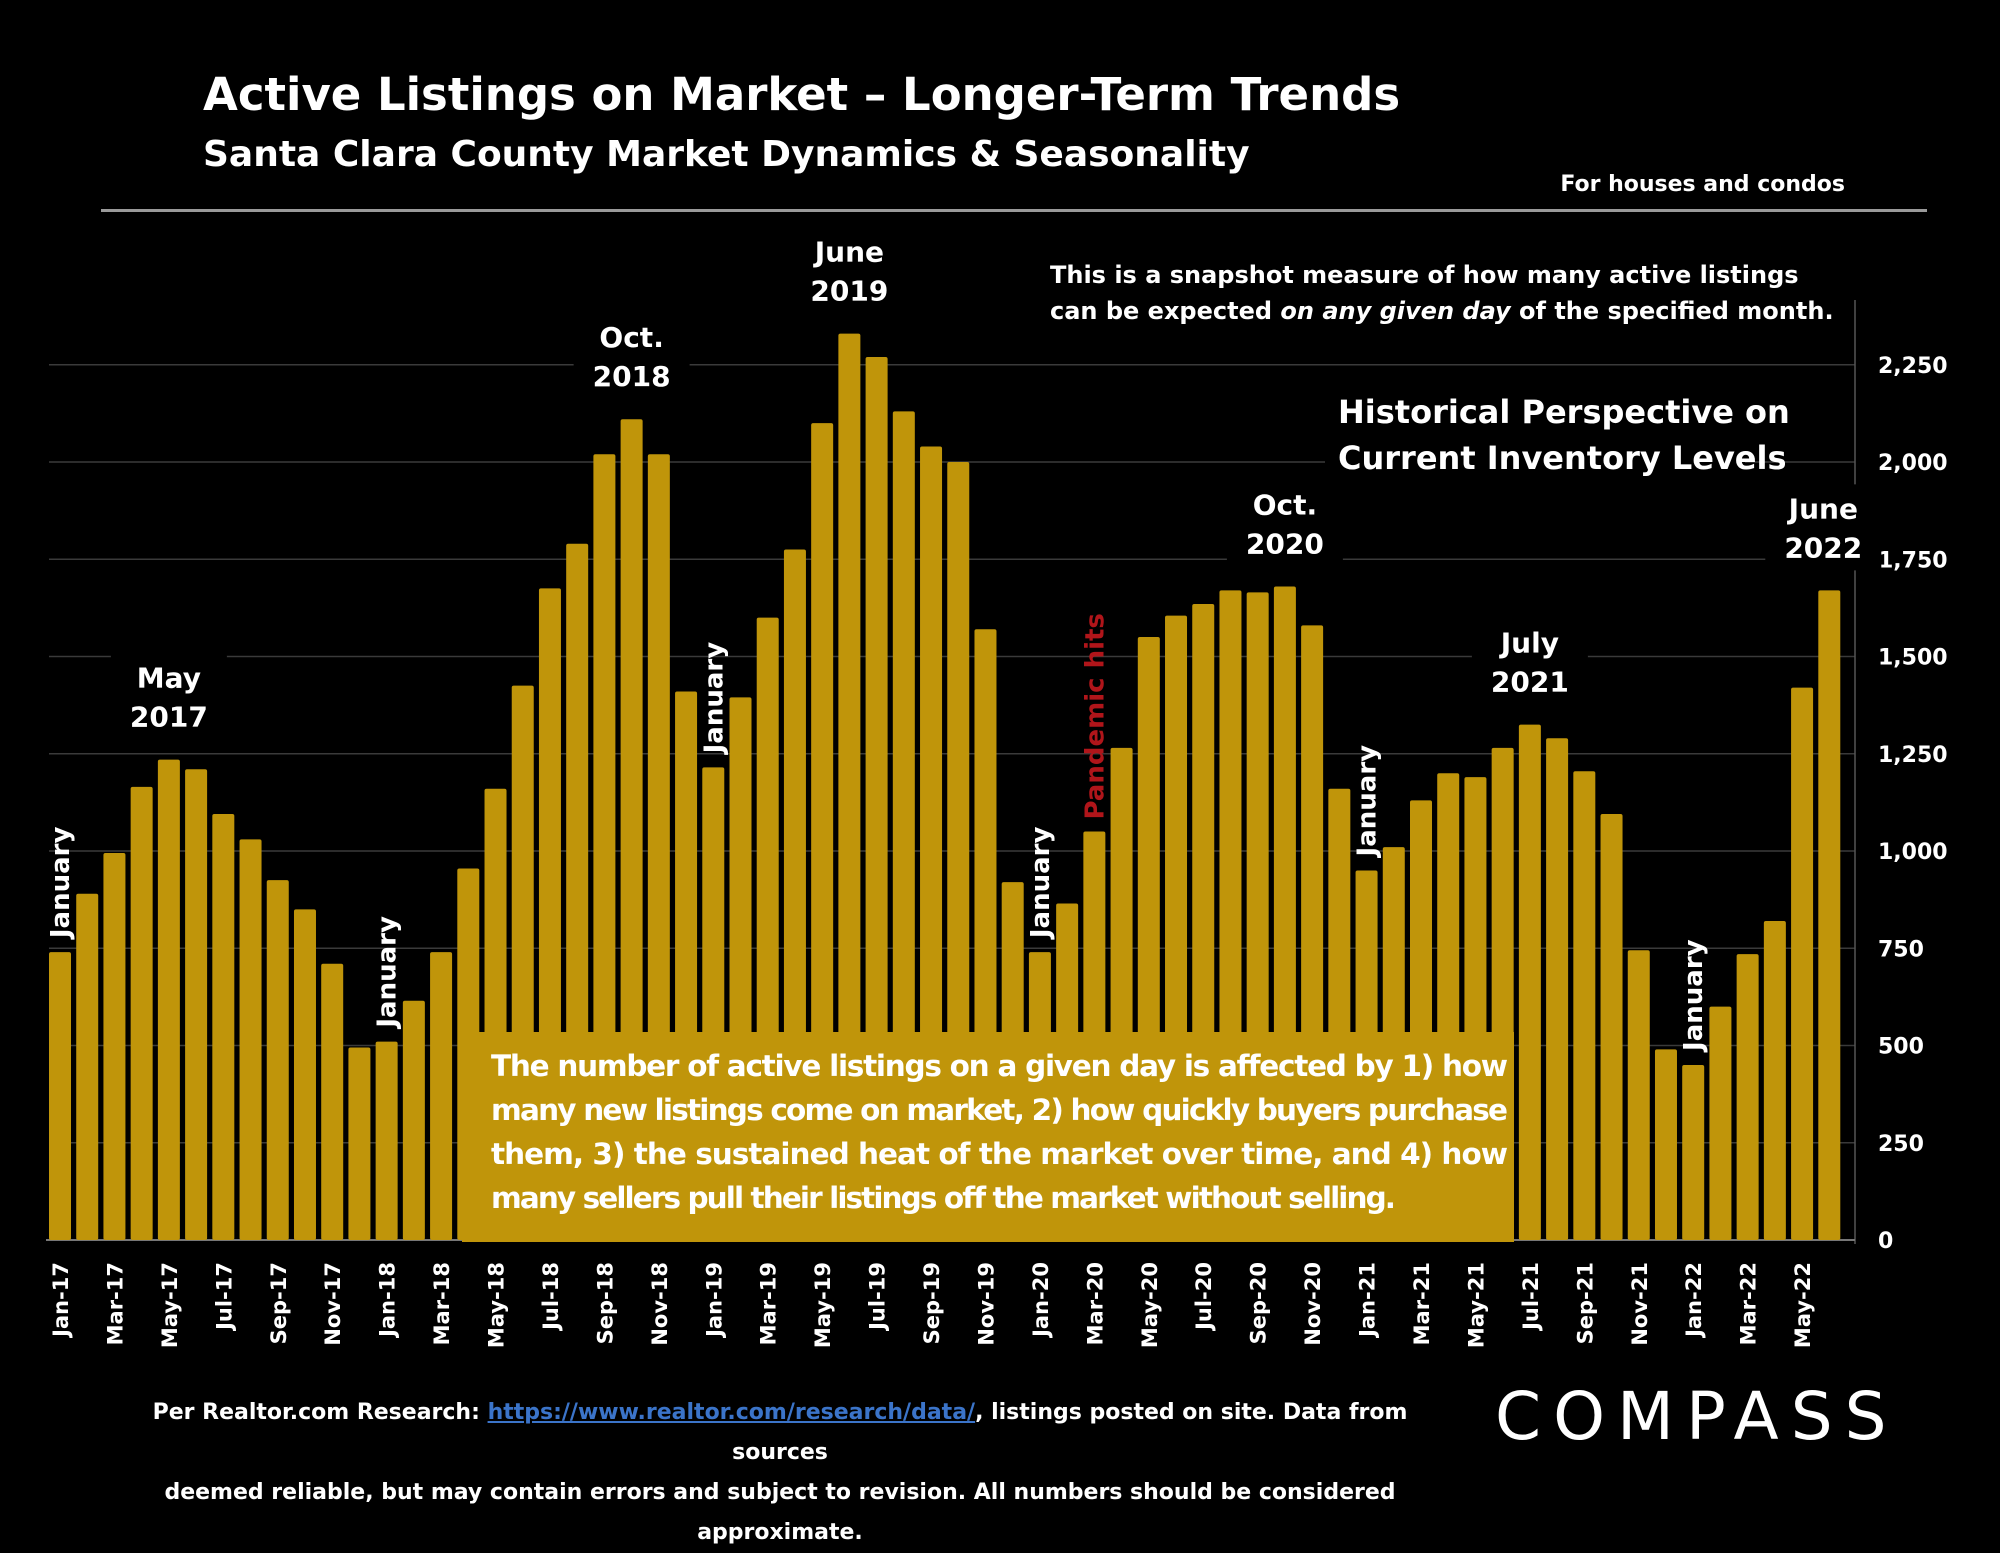 This screenshot has height=1553, width=2000. What do you see at coordinates (660, 1304) in the screenshot?
I see `x-tick-label: Nov-18` at bounding box center [660, 1304].